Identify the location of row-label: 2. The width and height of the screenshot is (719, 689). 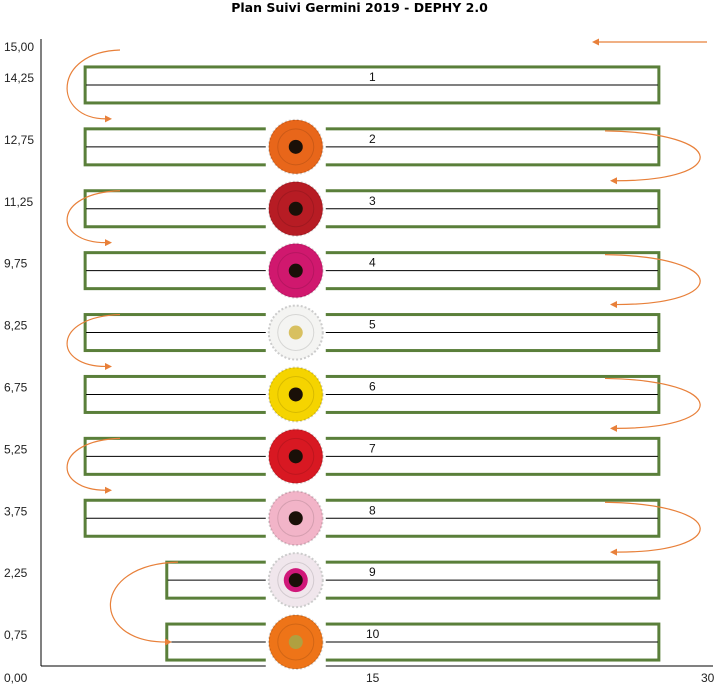
(372, 139).